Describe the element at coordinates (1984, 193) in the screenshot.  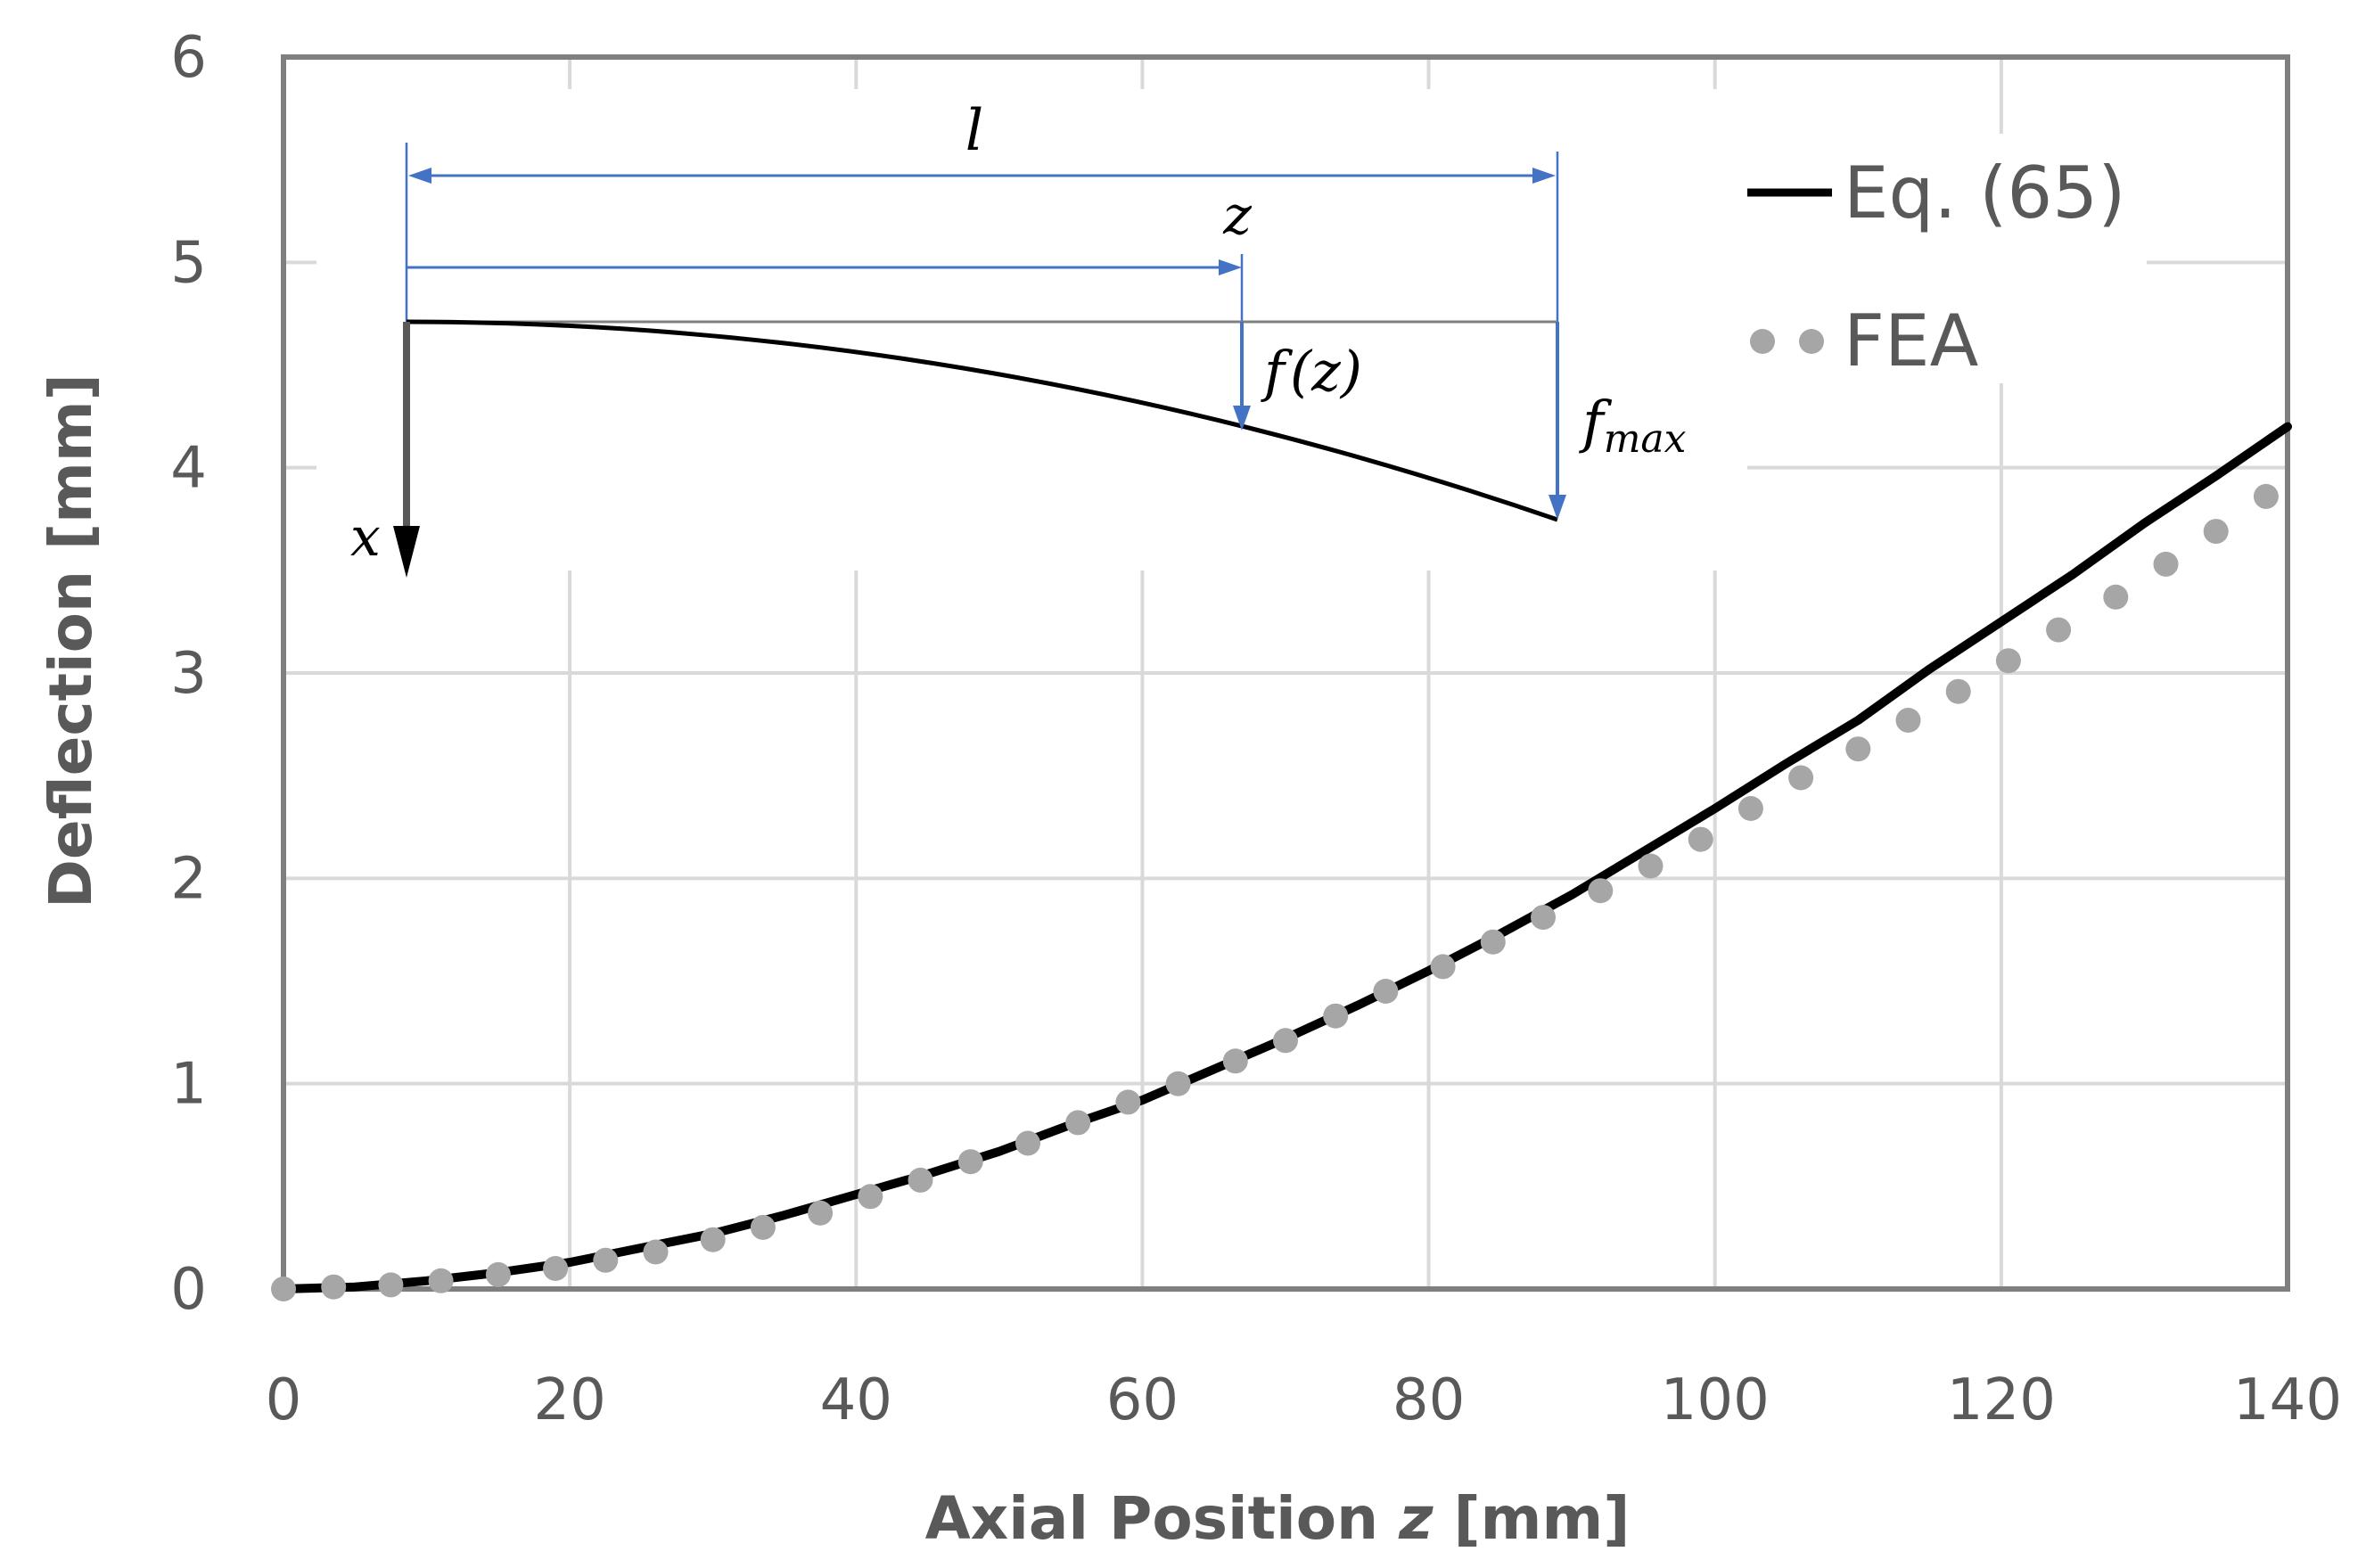
I see `legend-eq-label: Eq. (65)` at that location.